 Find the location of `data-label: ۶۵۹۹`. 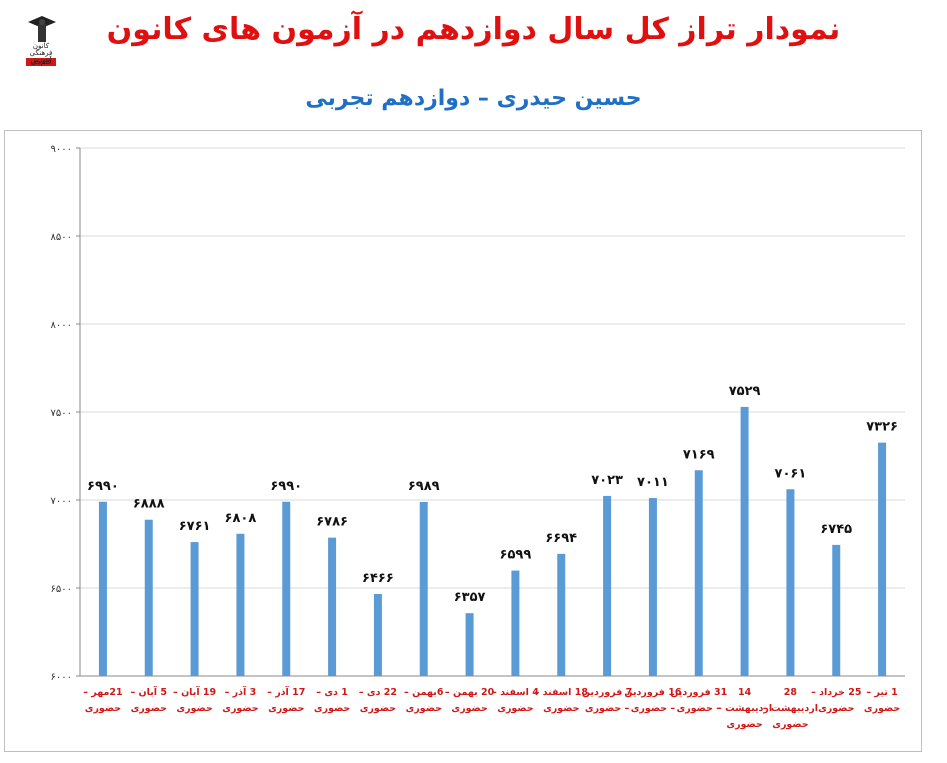

data-label: ۶۵۹۹ is located at coordinates (516, 555).